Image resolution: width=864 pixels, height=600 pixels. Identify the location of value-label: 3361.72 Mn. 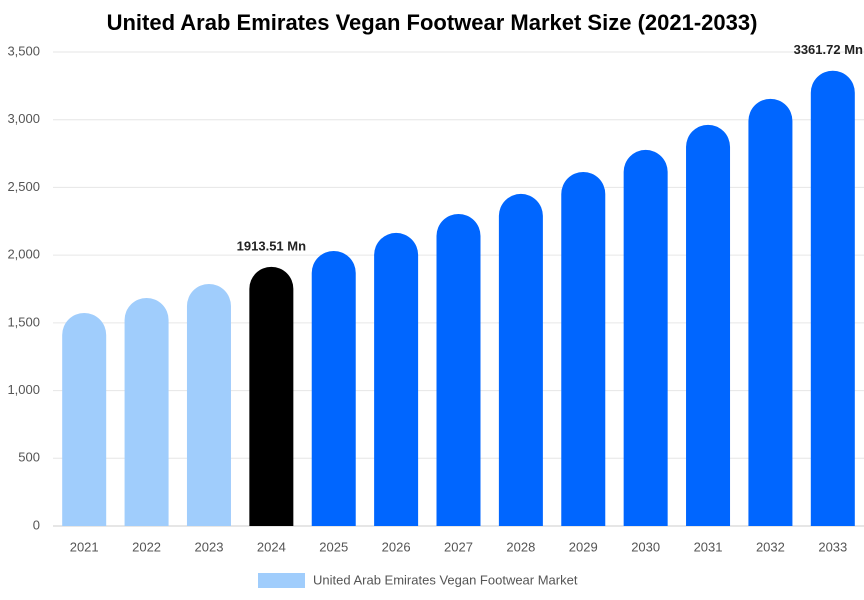
(828, 49).